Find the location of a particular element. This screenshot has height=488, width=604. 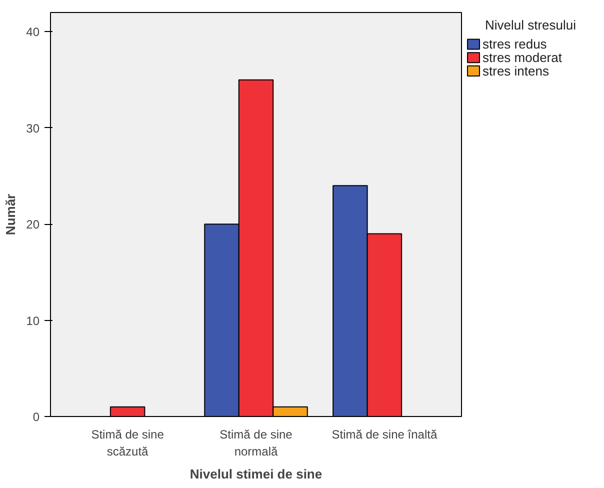

y-tick-label: 40 is located at coordinates (33, 32).